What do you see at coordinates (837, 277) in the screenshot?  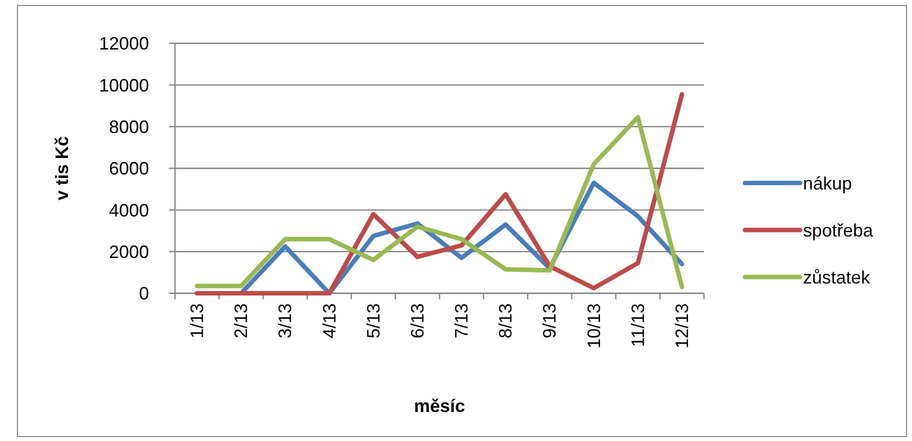 I see `legend-label: zůstatek` at bounding box center [837, 277].